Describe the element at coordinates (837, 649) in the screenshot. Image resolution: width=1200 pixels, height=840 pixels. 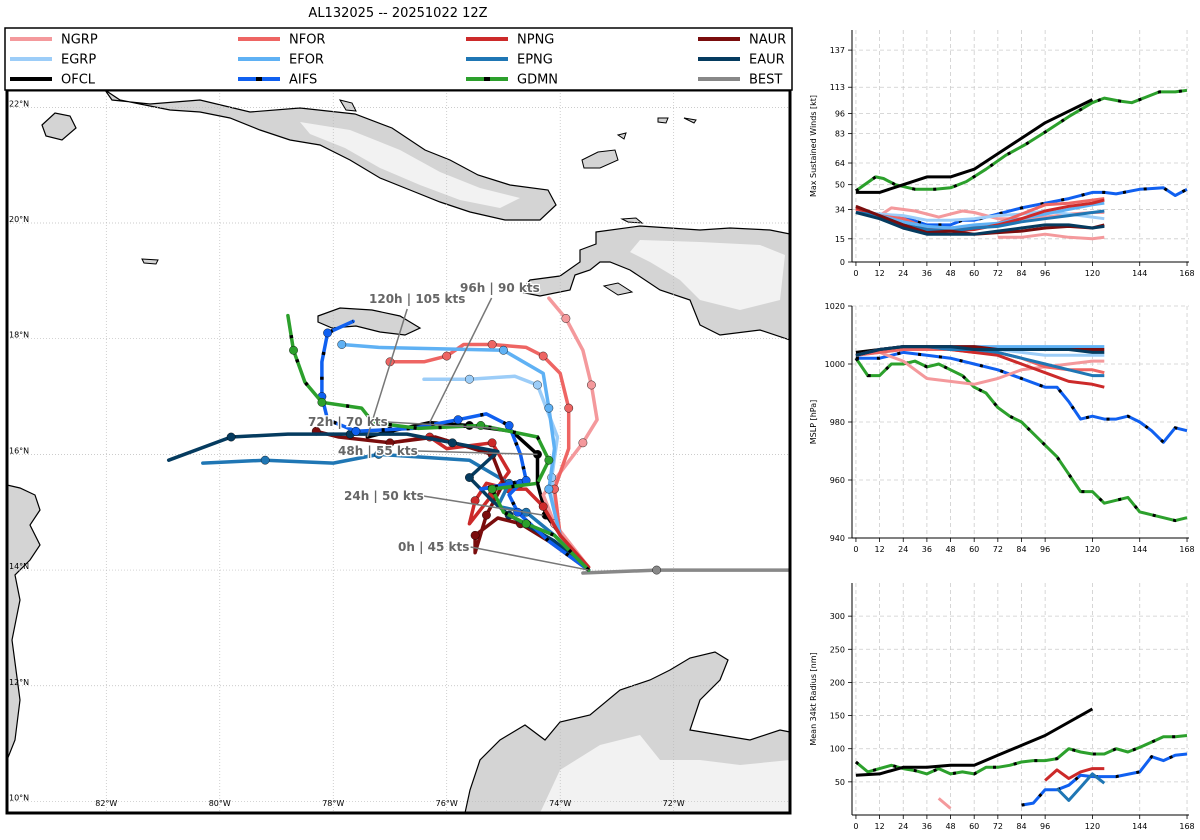
I see `panel-y-tick-label: 250` at that location.